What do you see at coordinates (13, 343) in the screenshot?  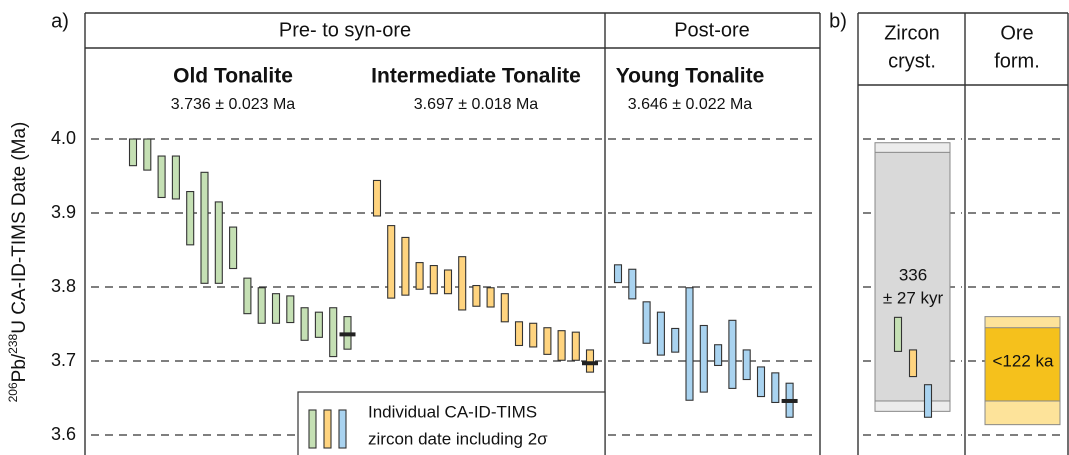 I see `y-label-part: 238` at bounding box center [13, 343].